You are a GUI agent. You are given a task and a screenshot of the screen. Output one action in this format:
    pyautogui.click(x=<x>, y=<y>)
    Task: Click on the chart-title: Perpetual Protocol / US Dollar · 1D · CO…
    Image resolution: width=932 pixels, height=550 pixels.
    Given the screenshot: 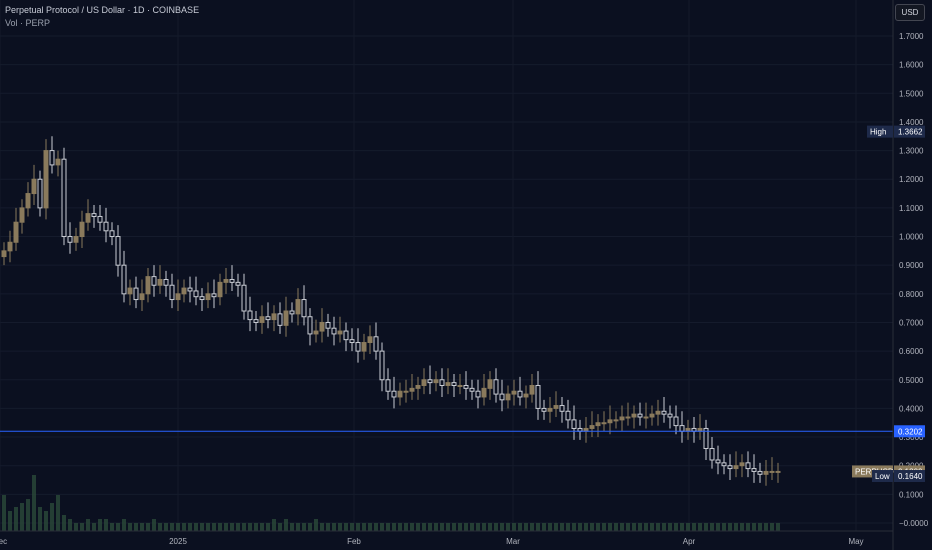 What is the action you would take?
    pyautogui.click(x=102, y=10)
    